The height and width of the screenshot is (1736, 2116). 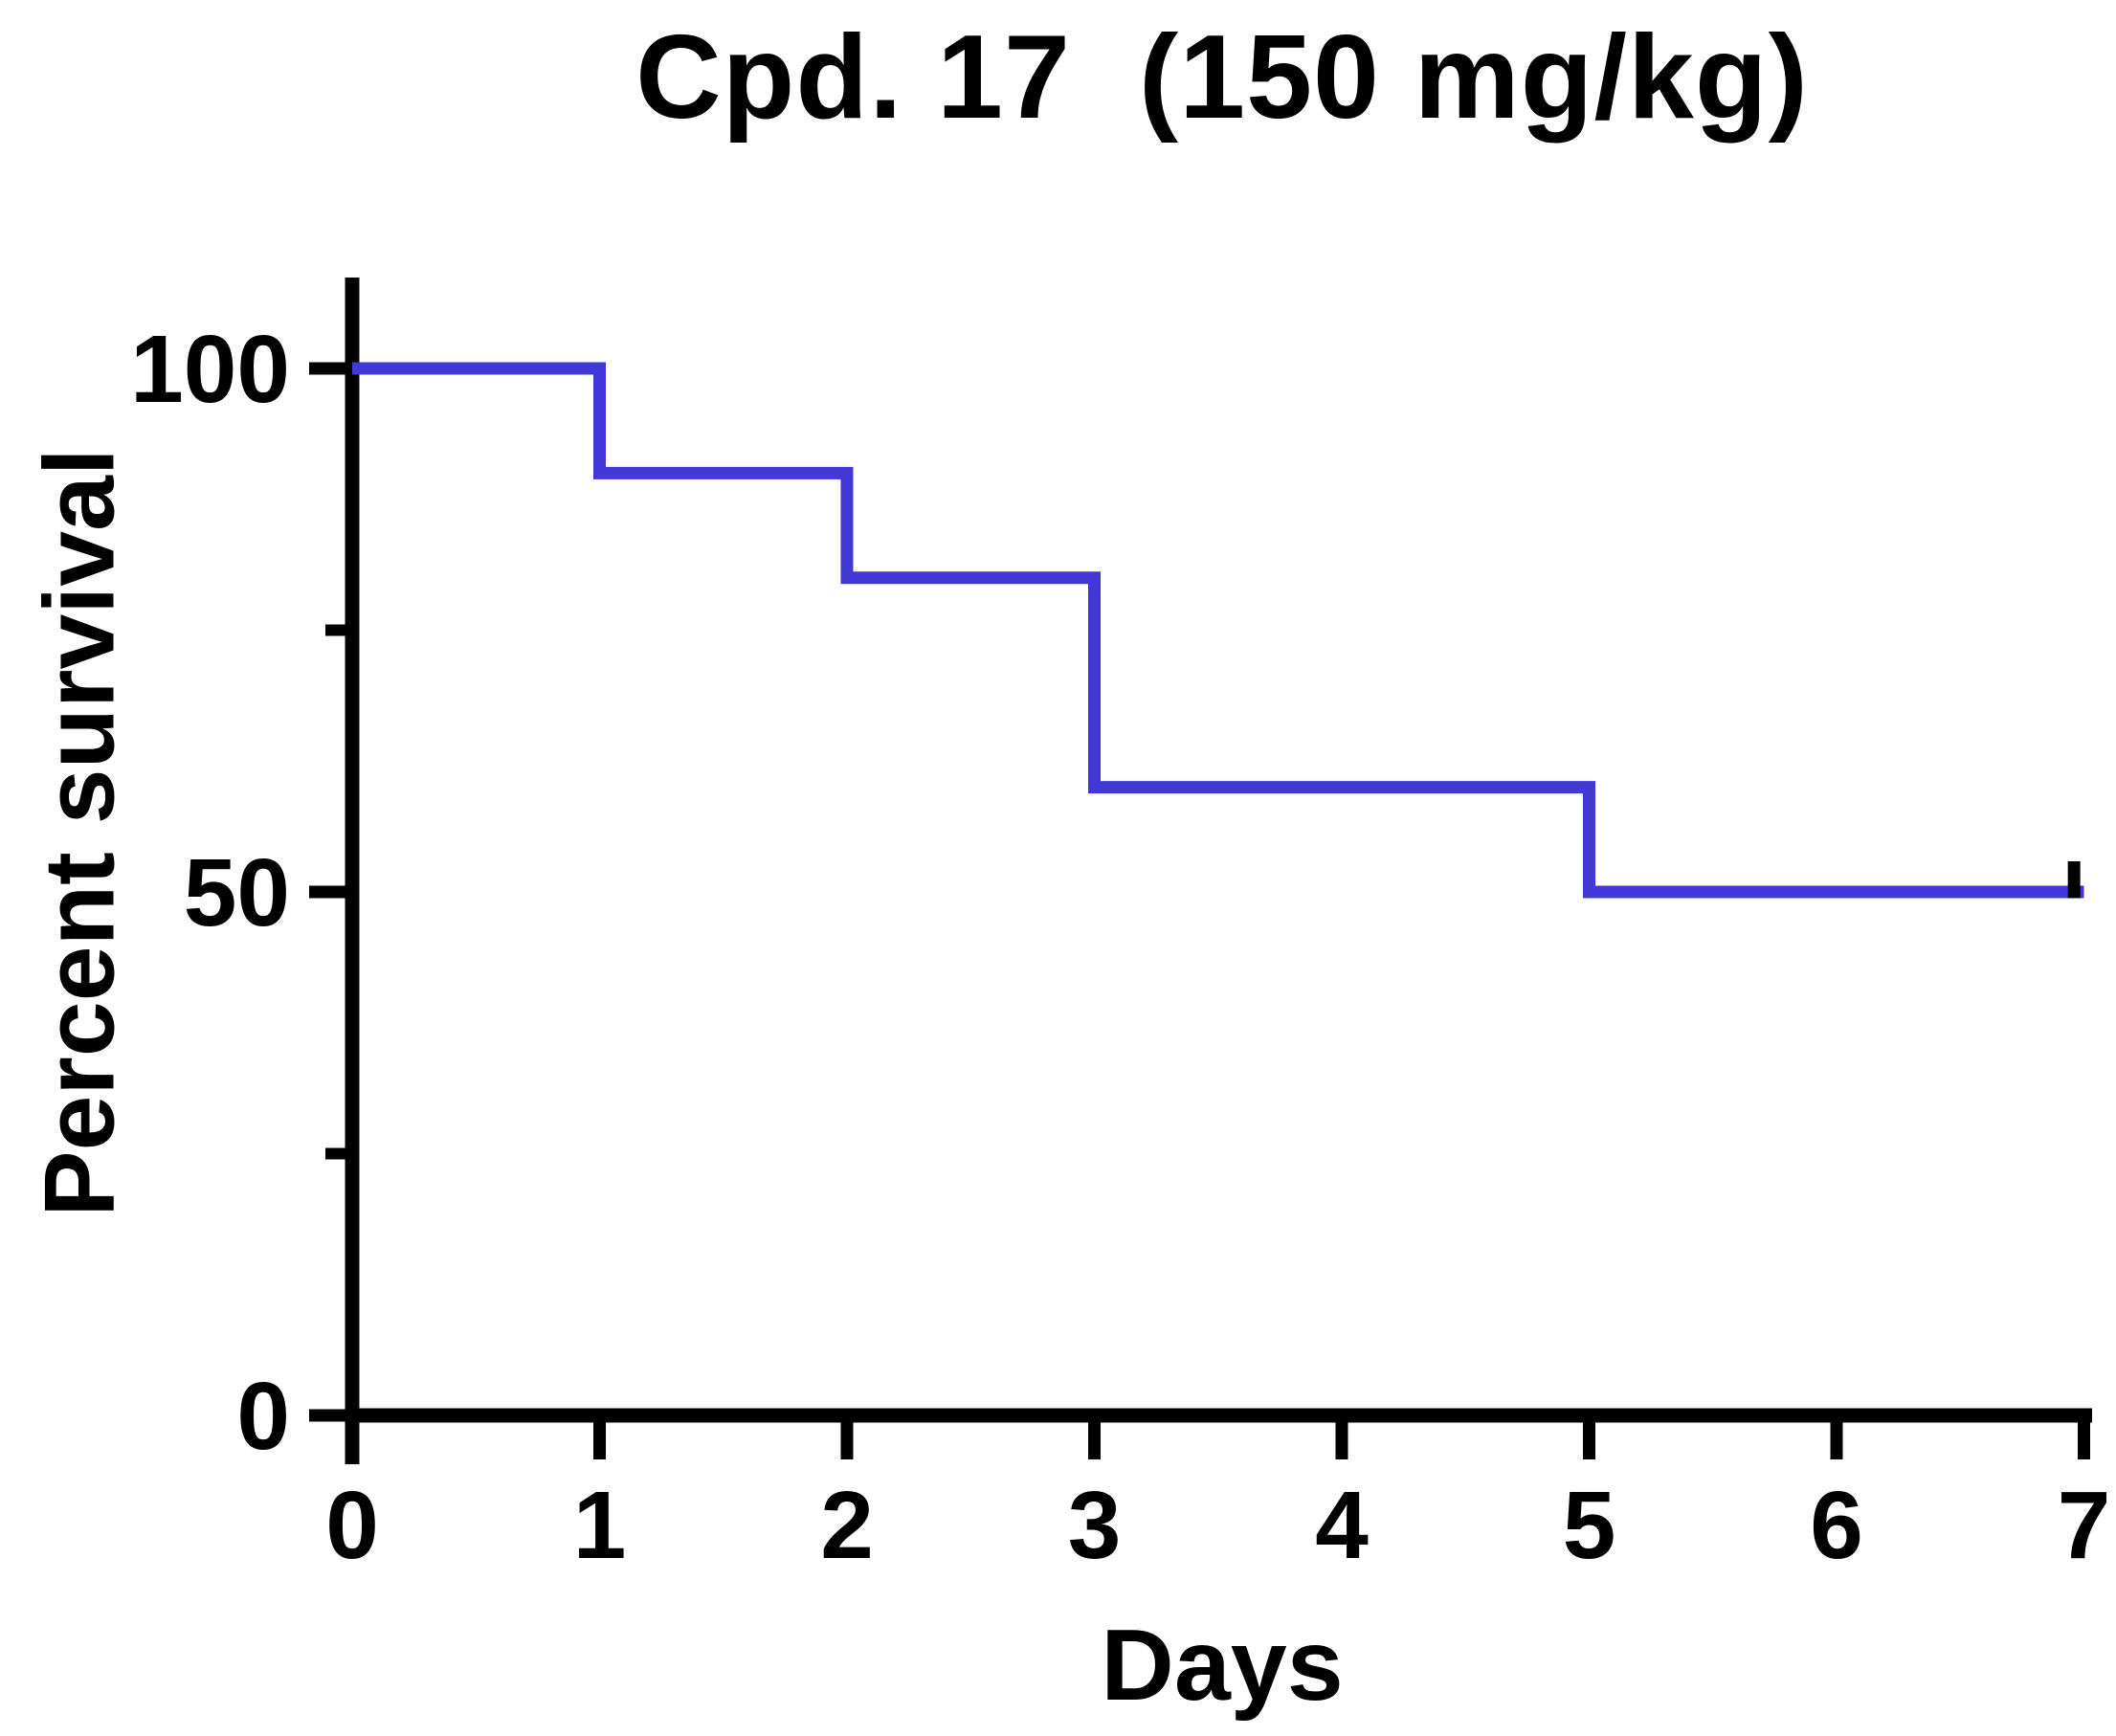 What do you see at coordinates (1589, 1525) in the screenshot?
I see `x-tick-label: 5` at bounding box center [1589, 1525].